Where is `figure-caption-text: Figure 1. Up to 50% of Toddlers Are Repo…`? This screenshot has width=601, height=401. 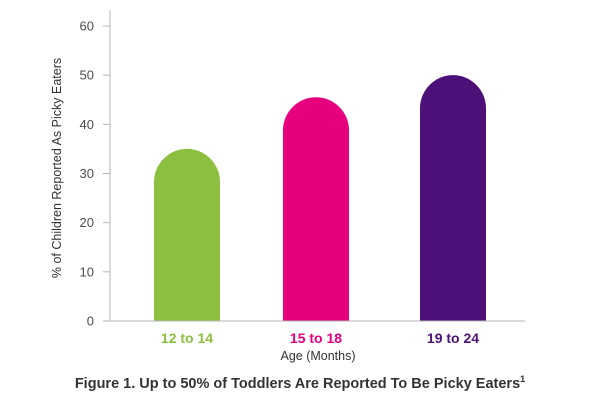 figure-caption-text: Figure 1. Up to 50% of Toddlers Are Repo… is located at coordinates (297, 384).